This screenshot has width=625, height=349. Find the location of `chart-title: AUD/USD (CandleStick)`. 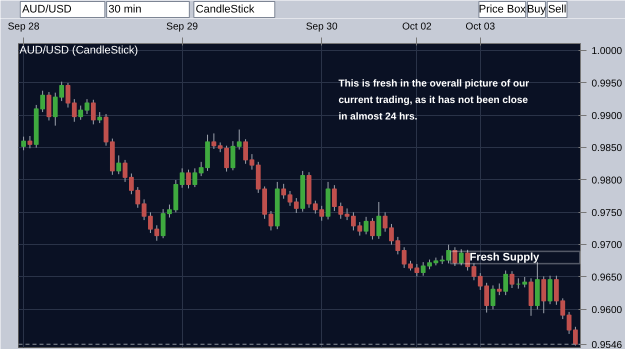

chart-title: AUD/USD (CandleStick) is located at coordinates (79, 50).